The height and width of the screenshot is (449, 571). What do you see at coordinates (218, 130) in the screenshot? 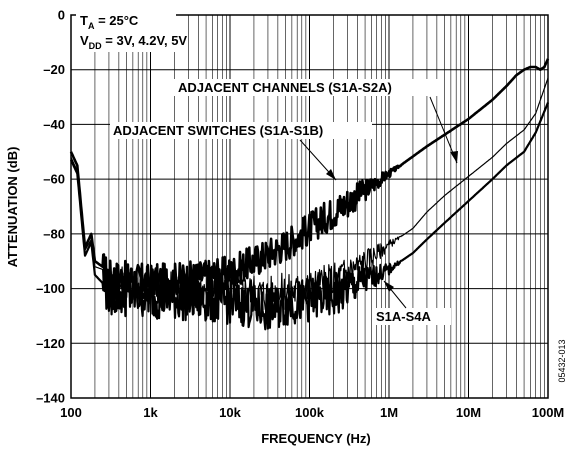
I see `annotation-adjacent-switches-label: ADJACENT SWITCHES (S1A-S1B)` at bounding box center [218, 130].